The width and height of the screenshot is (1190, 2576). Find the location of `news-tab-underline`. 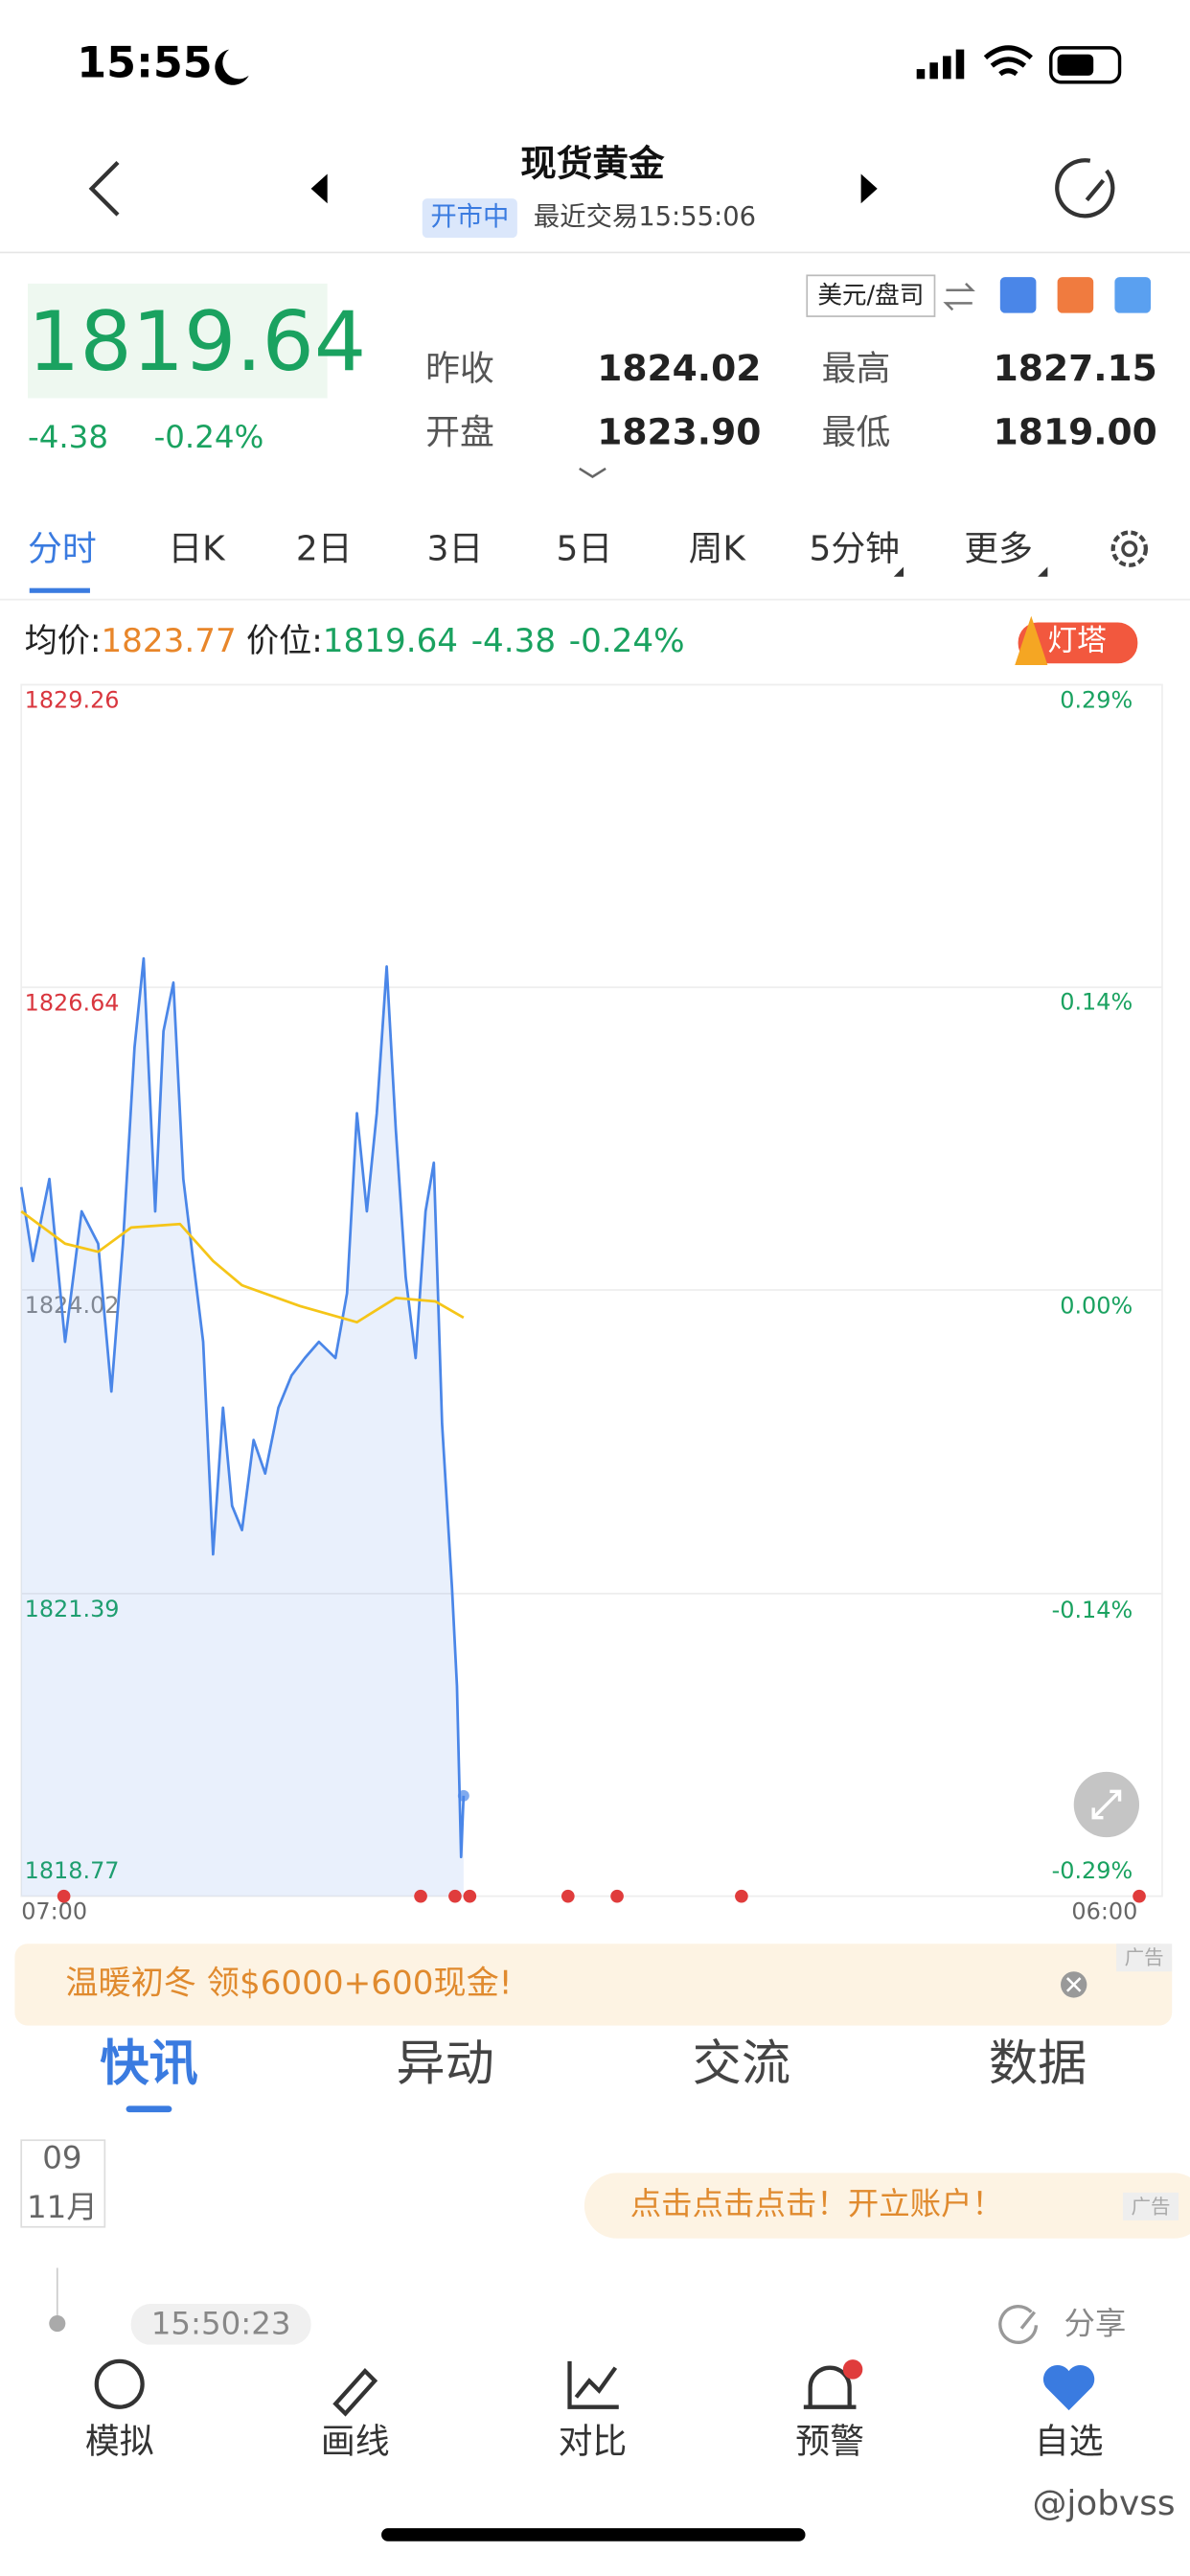

news-tab-underline is located at coordinates (149, 2109).